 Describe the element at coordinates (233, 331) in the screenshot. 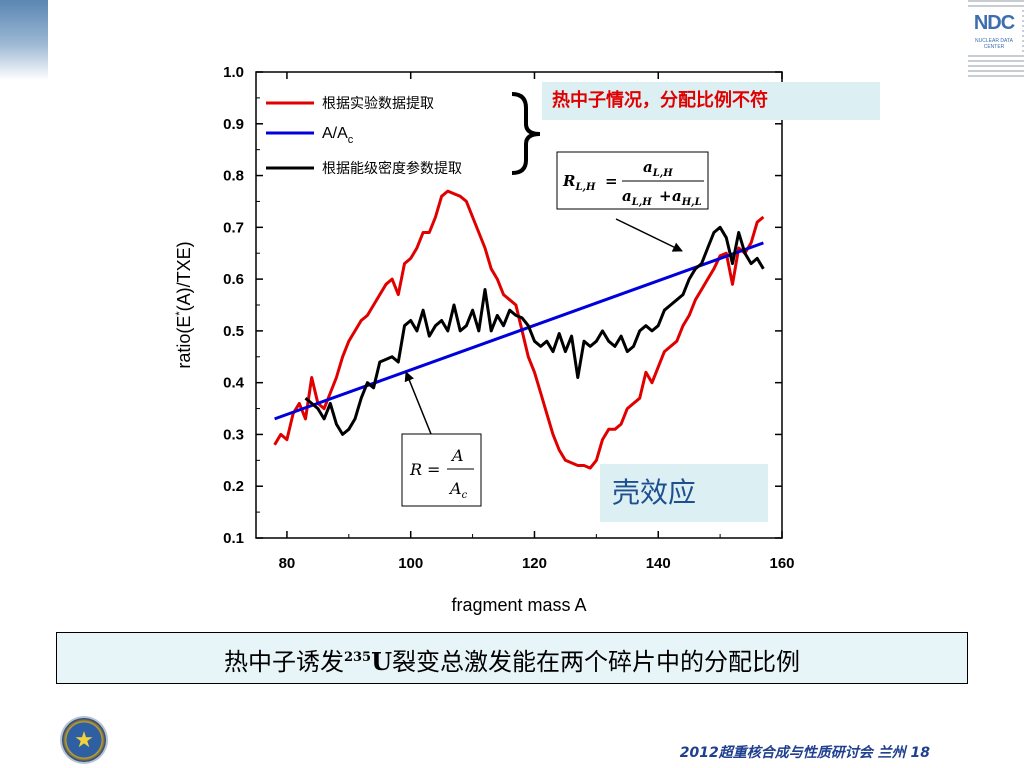

I see `y-tick-label: 0.5` at that location.